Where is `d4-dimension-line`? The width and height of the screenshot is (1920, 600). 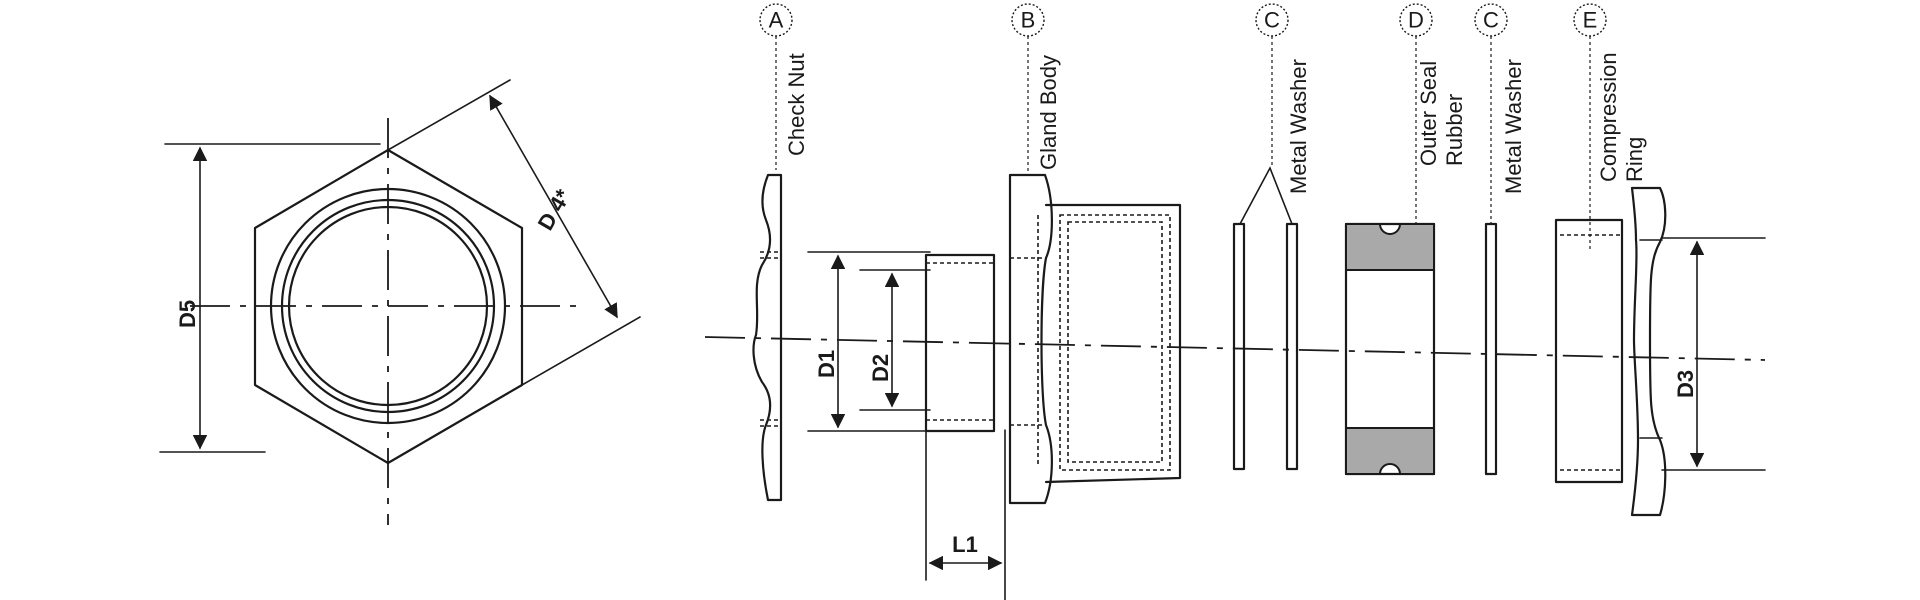 d4-dimension-line is located at coordinates (553, 206).